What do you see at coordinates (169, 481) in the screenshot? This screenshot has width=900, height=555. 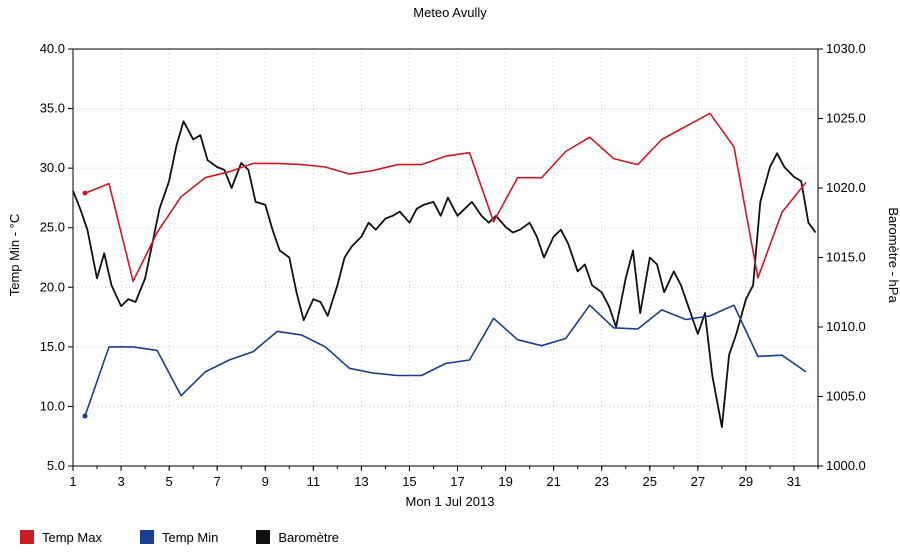 I see `x-tick-label: 5` at bounding box center [169, 481].